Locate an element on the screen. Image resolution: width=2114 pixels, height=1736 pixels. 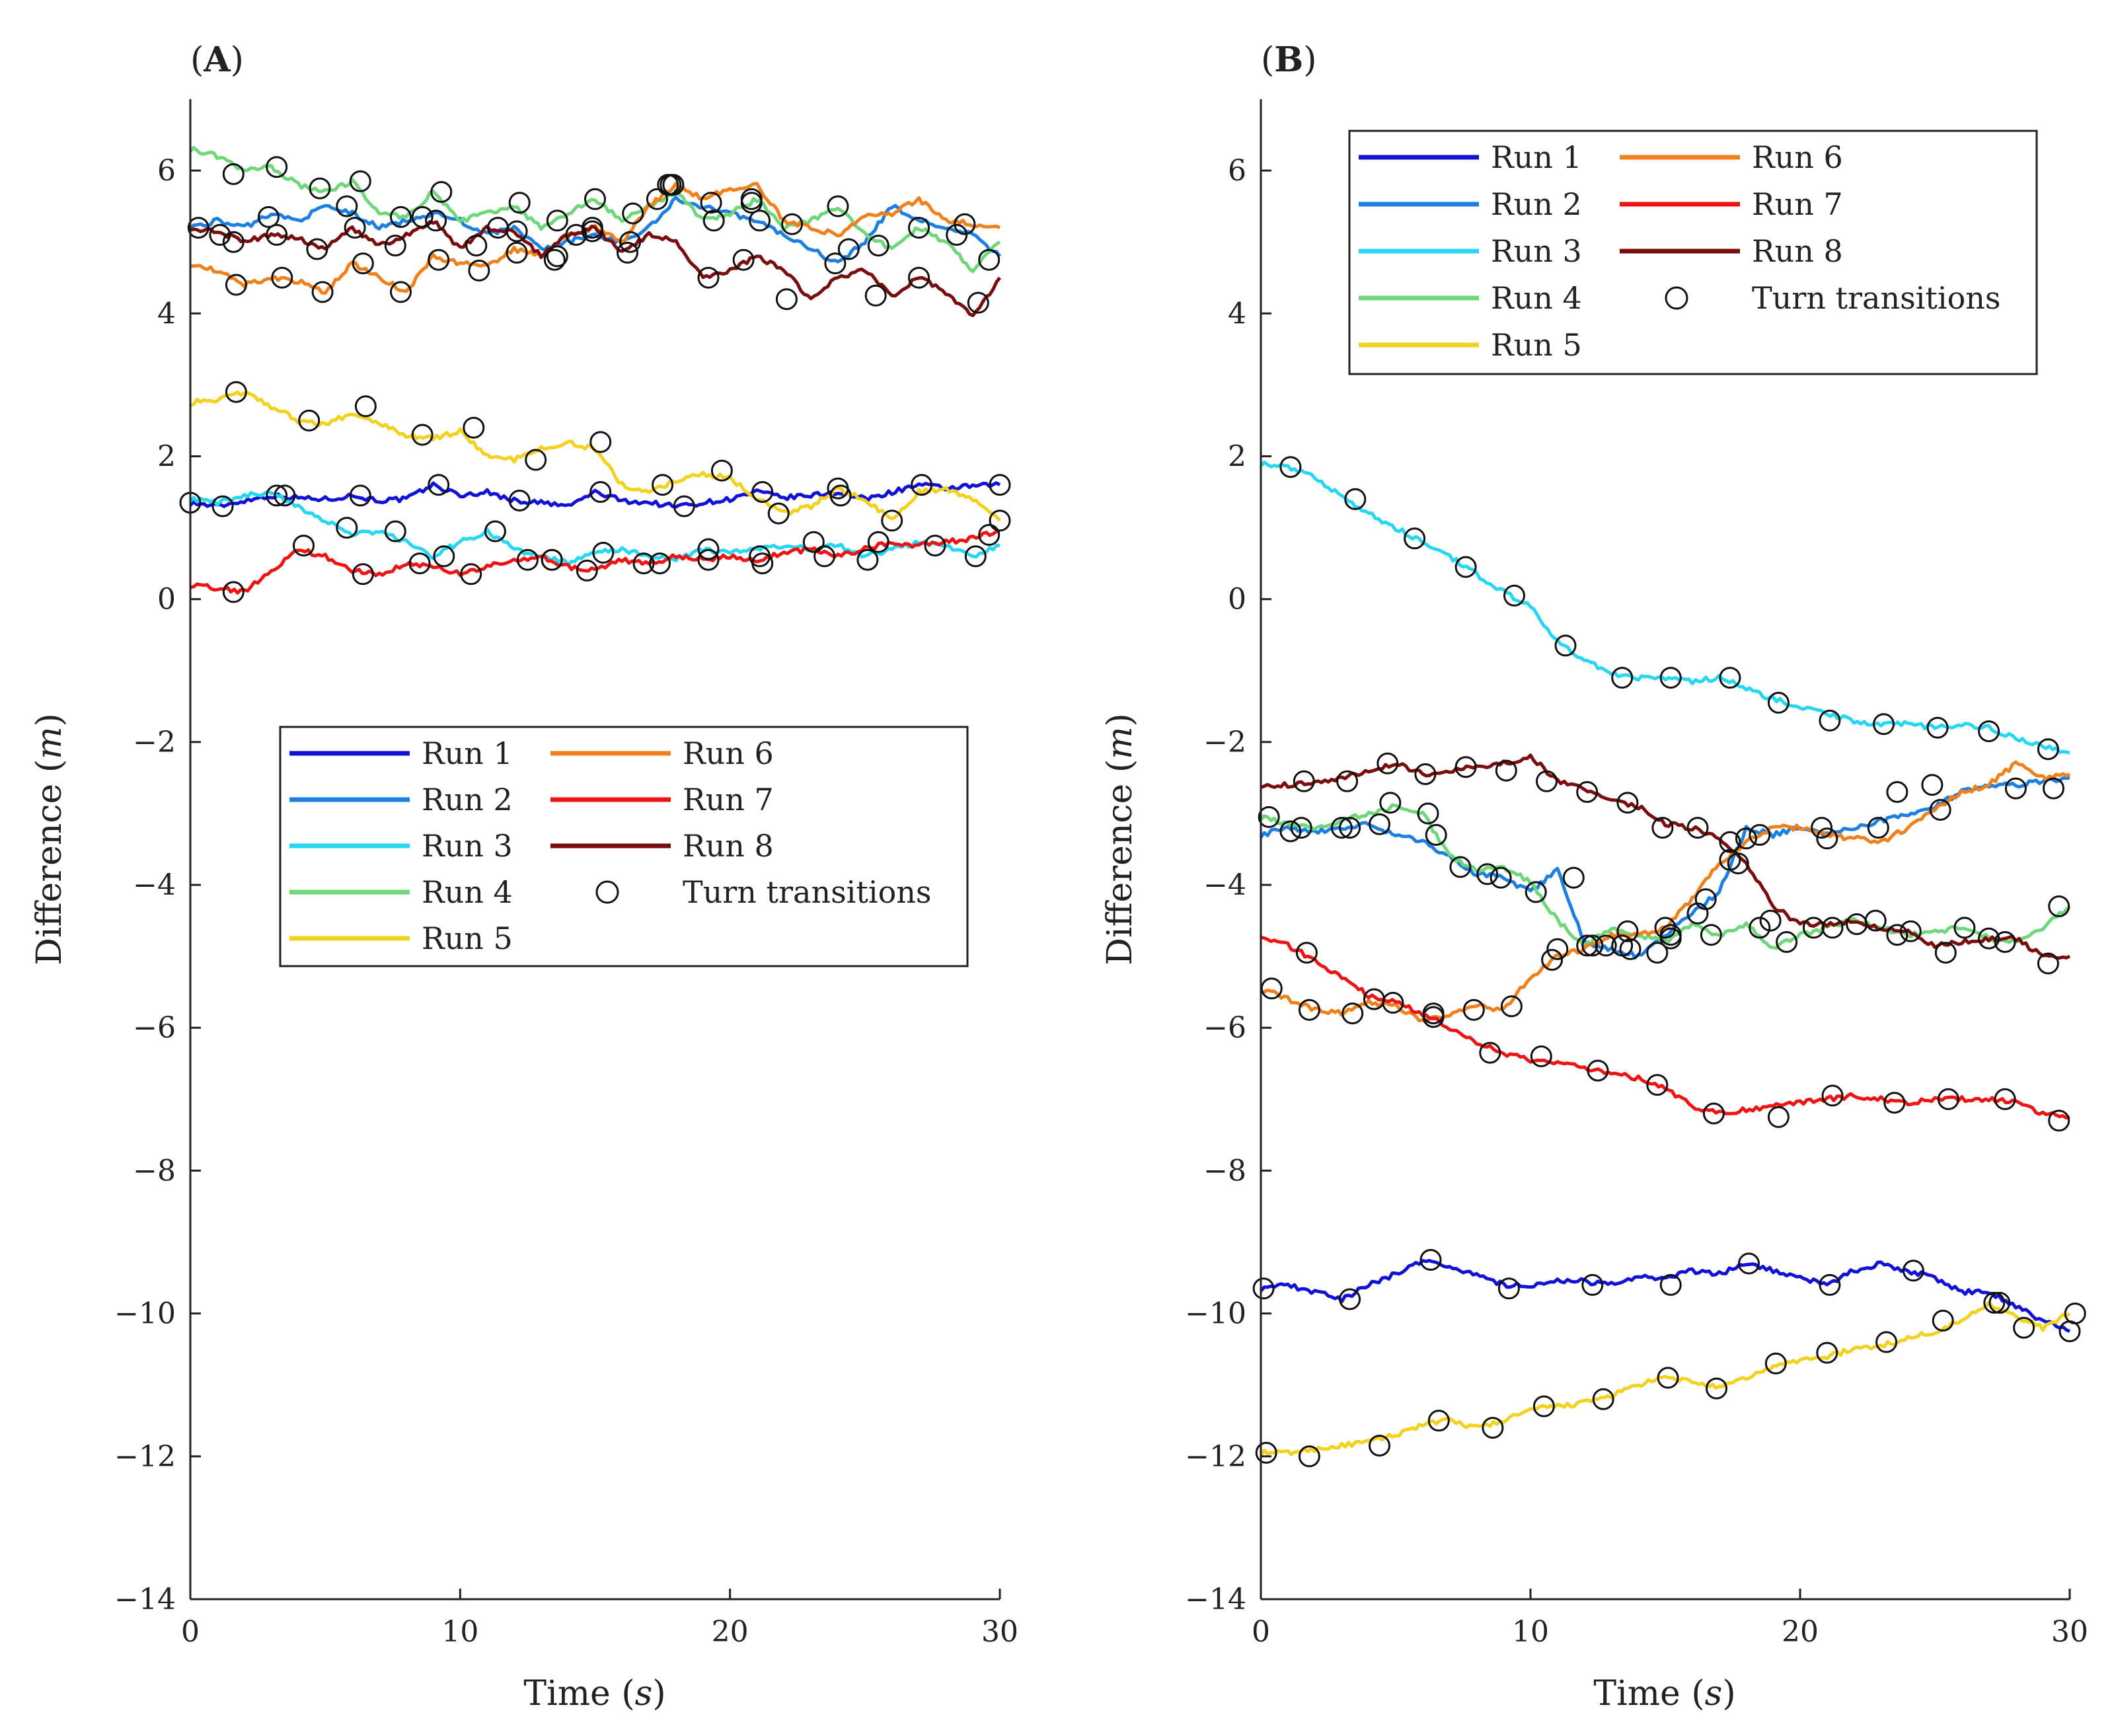
panel-b-y-tick-label: 6 is located at coordinates (1237, 171).